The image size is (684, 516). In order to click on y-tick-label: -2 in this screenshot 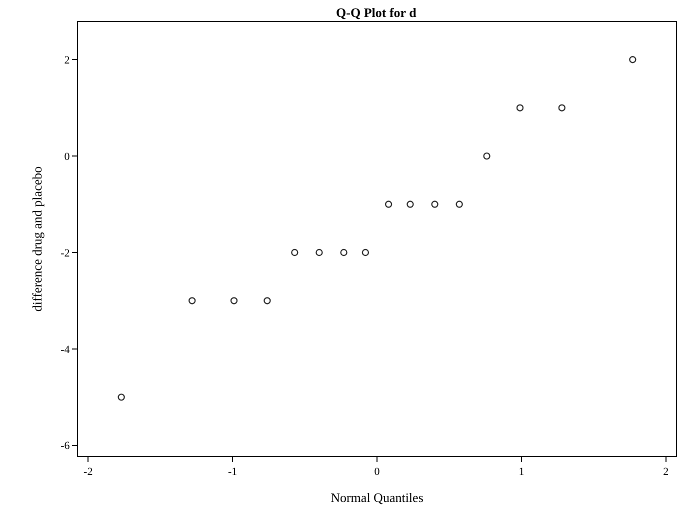, I will do `click(65, 253)`.